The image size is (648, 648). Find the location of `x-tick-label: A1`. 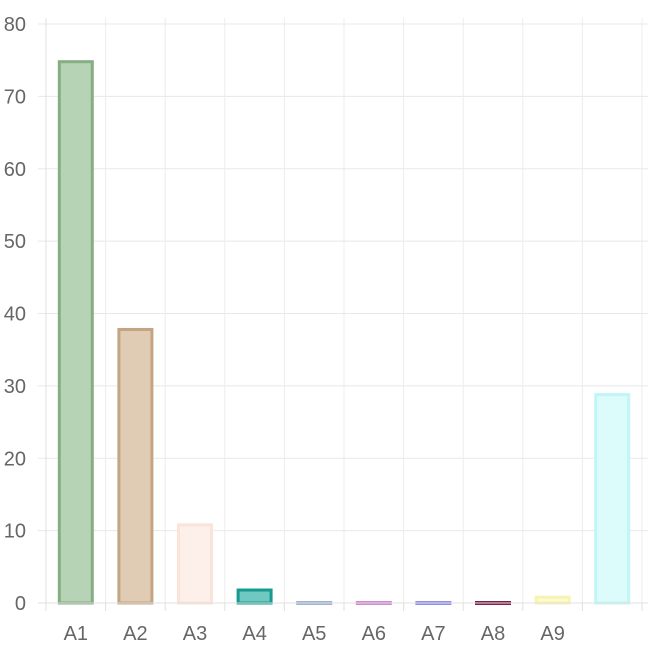

x-tick-label: A1 is located at coordinates (76, 634).